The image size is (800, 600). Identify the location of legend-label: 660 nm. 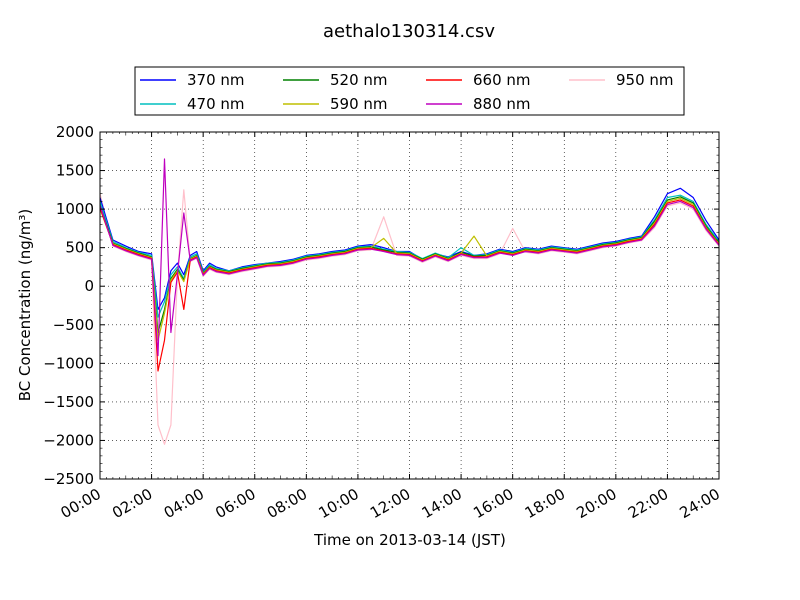
(502, 80).